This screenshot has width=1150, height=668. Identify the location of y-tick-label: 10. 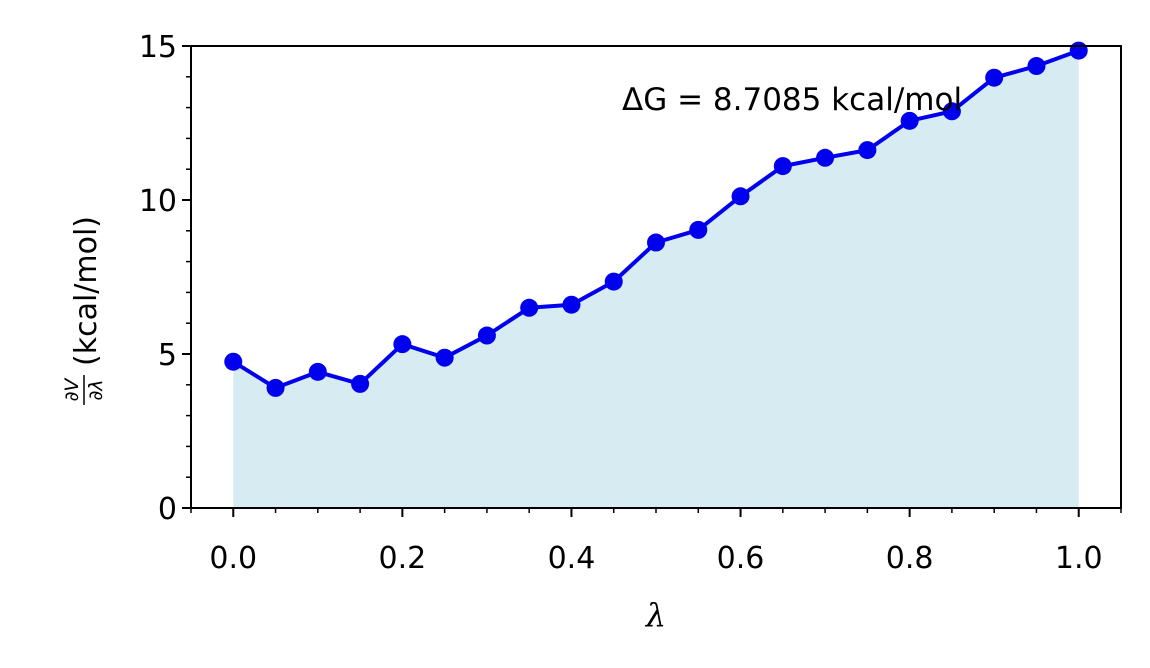
(158, 201).